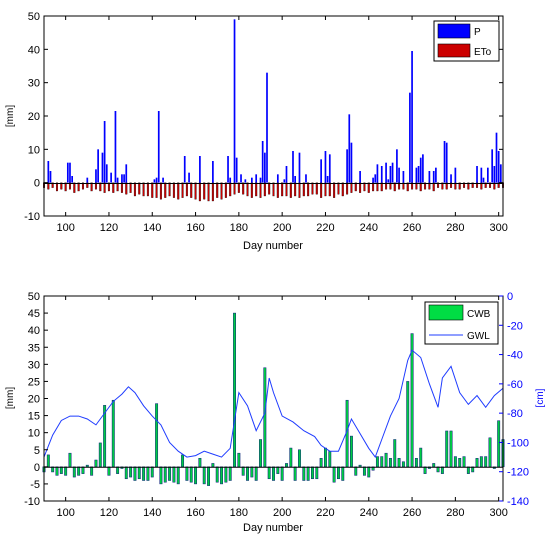 The width and height of the screenshot is (550, 540). Describe the element at coordinates (446, 312) in the screenshot. I see `legend-swatch-cwb` at that location.